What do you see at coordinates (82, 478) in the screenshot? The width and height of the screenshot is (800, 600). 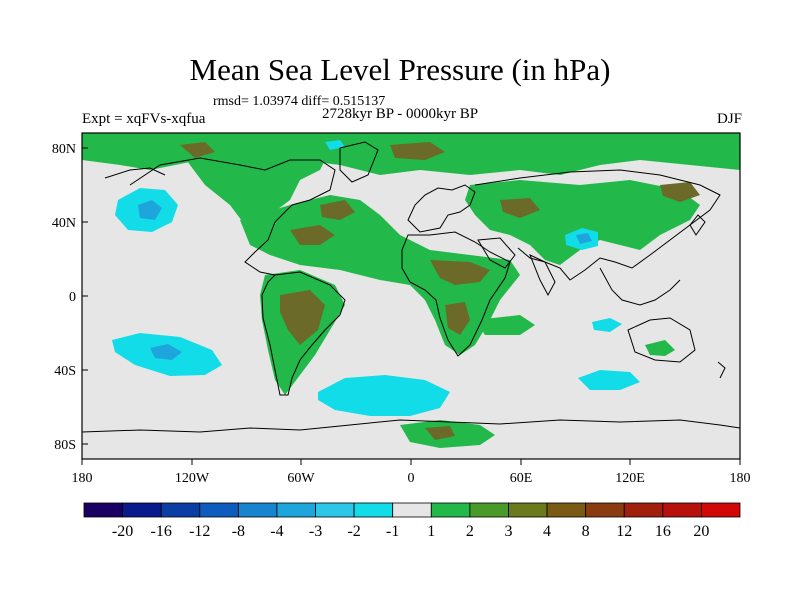 I see `lon-label-180w: 180` at bounding box center [82, 478].